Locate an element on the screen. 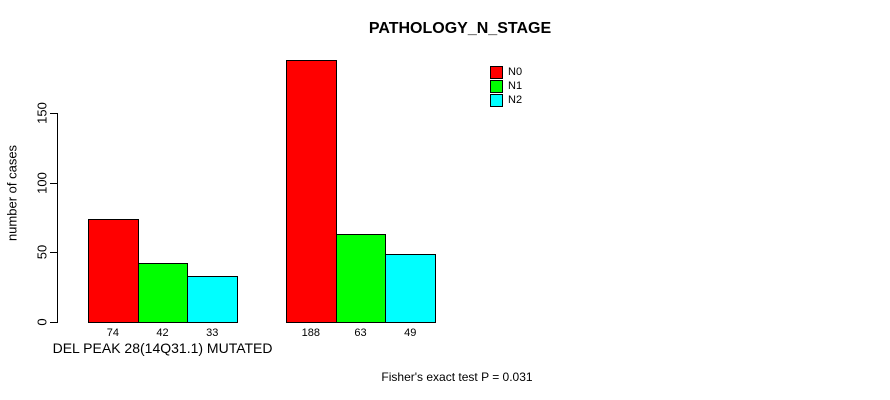 This screenshot has width=890, height=400. bar-N1-group2 is located at coordinates (361, 278).